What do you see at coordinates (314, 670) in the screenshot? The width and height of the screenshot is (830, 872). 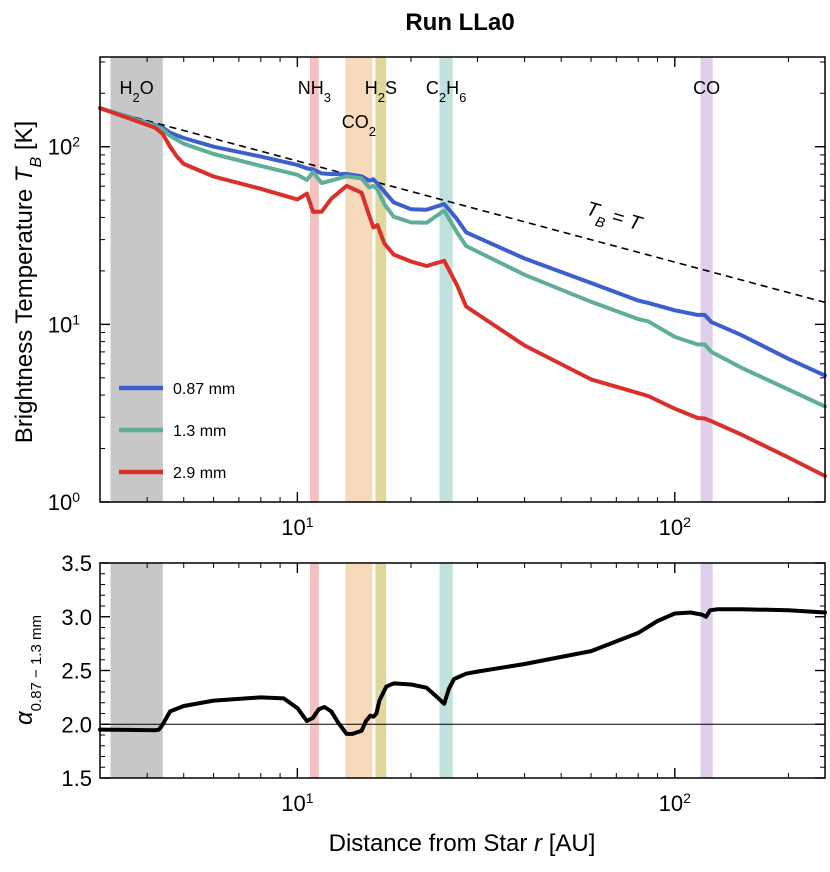 I see `band-nh3-bottom` at bounding box center [314, 670].